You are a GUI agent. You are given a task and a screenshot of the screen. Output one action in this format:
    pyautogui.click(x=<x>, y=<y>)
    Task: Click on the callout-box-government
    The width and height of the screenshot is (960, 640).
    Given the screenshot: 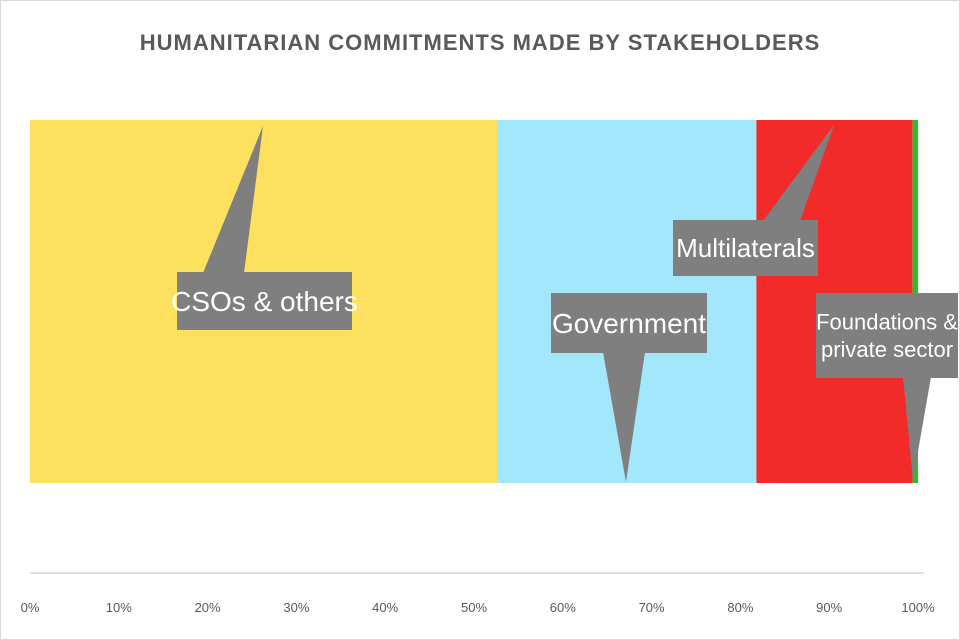 What is the action you would take?
    pyautogui.click(x=629, y=323)
    